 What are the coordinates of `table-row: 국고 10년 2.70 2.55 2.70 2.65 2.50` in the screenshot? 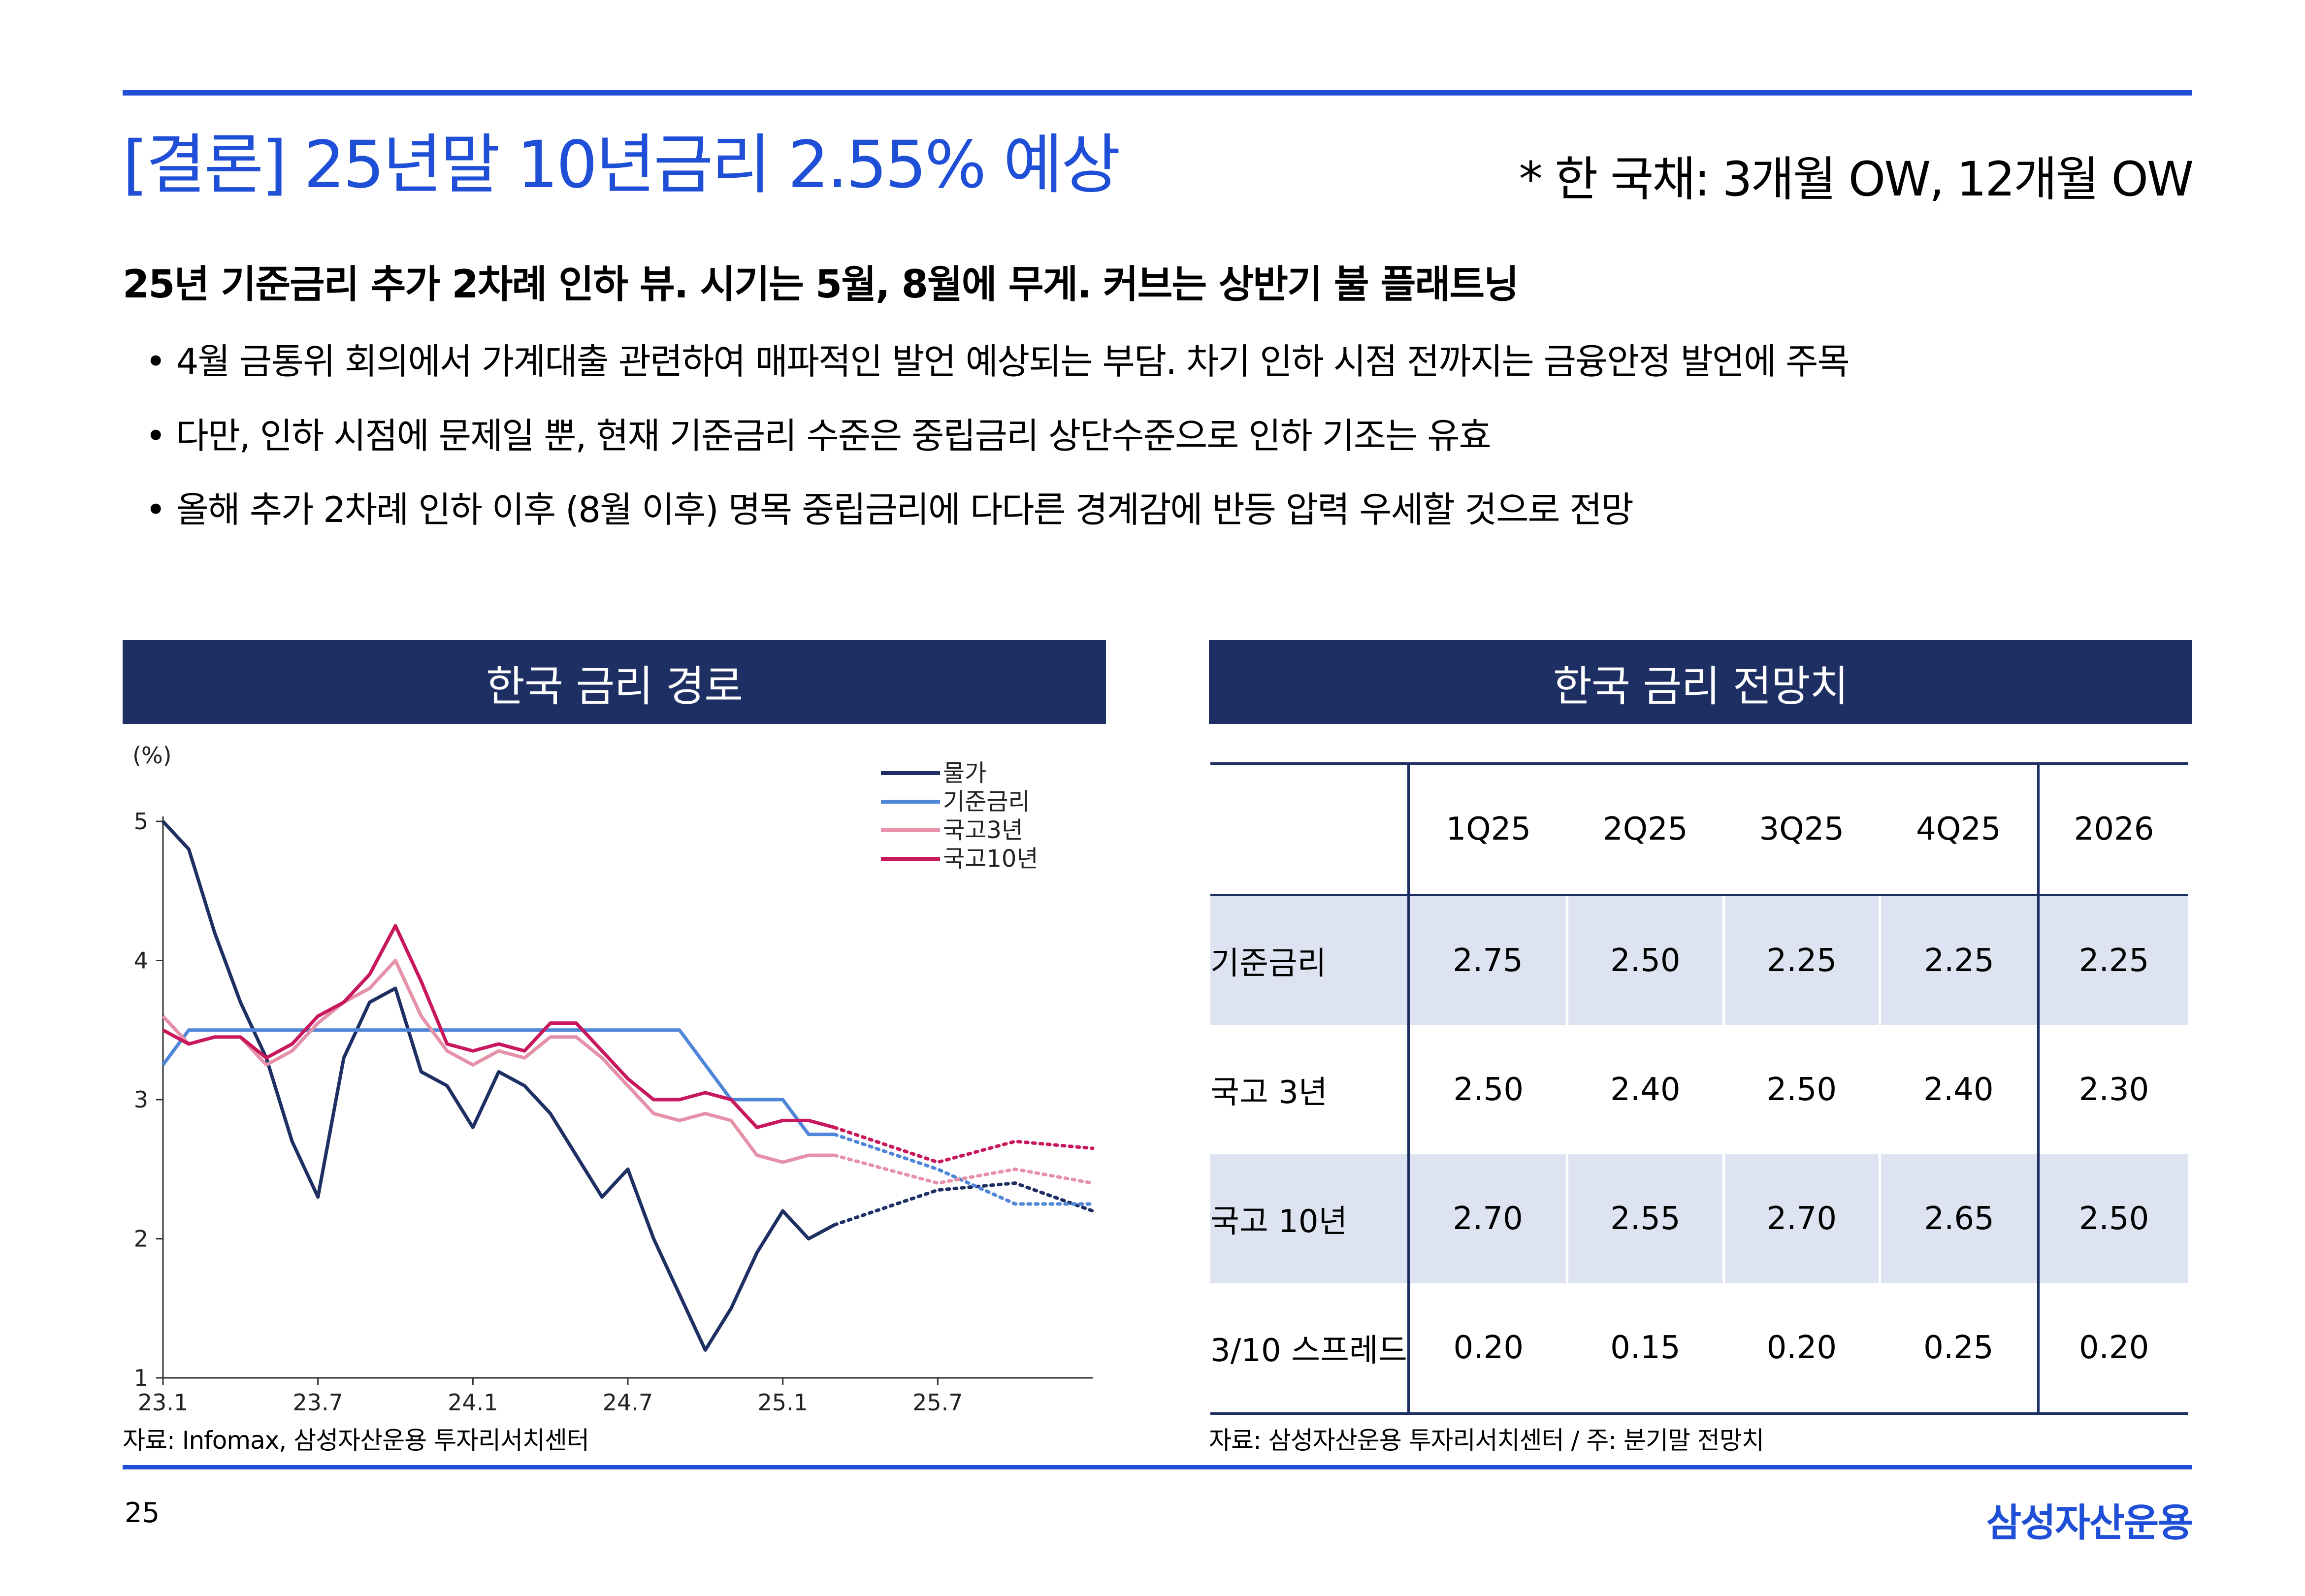 It's located at (1699, 1218).